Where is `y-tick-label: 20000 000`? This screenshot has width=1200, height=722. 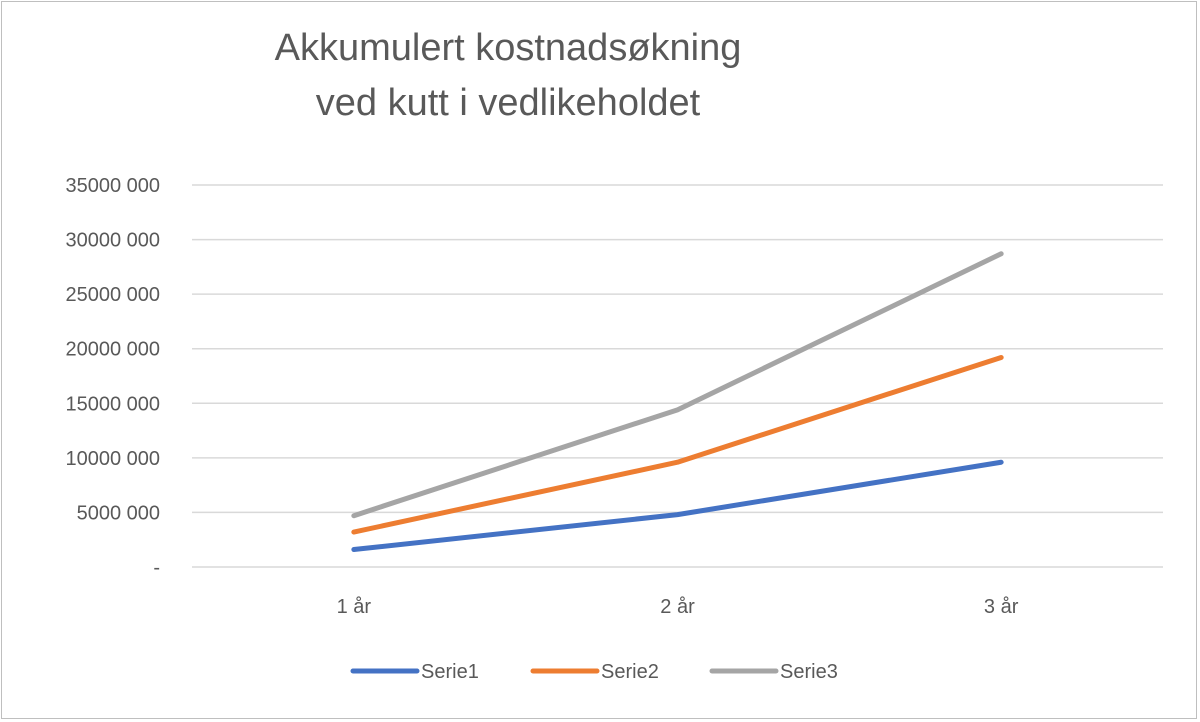 y-tick-label: 20000 000 is located at coordinates (112, 350).